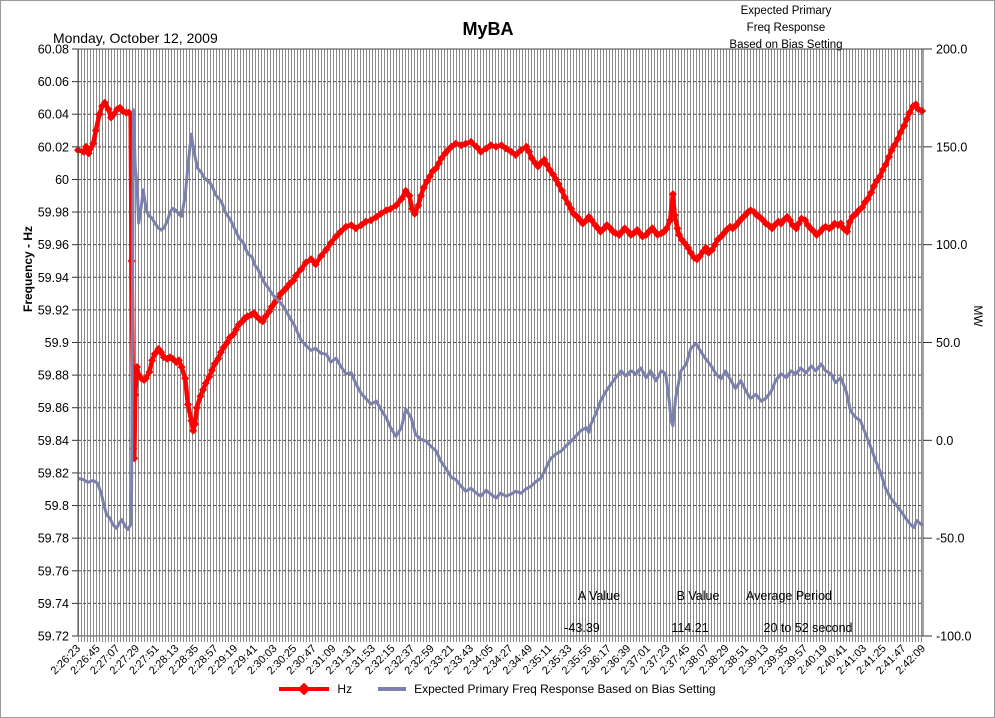  Describe the element at coordinates (488, 29) in the screenshot. I see `chart-title: MyBA` at that location.